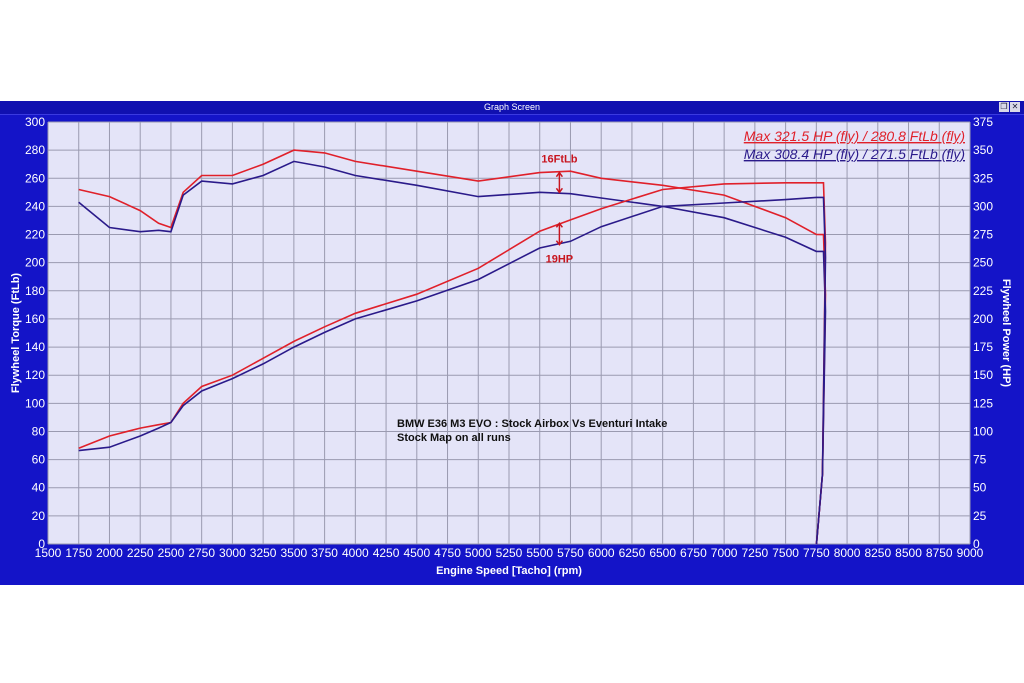  What do you see at coordinates (39, 431) in the screenshot?
I see `y-tick-label: 80` at bounding box center [39, 431].